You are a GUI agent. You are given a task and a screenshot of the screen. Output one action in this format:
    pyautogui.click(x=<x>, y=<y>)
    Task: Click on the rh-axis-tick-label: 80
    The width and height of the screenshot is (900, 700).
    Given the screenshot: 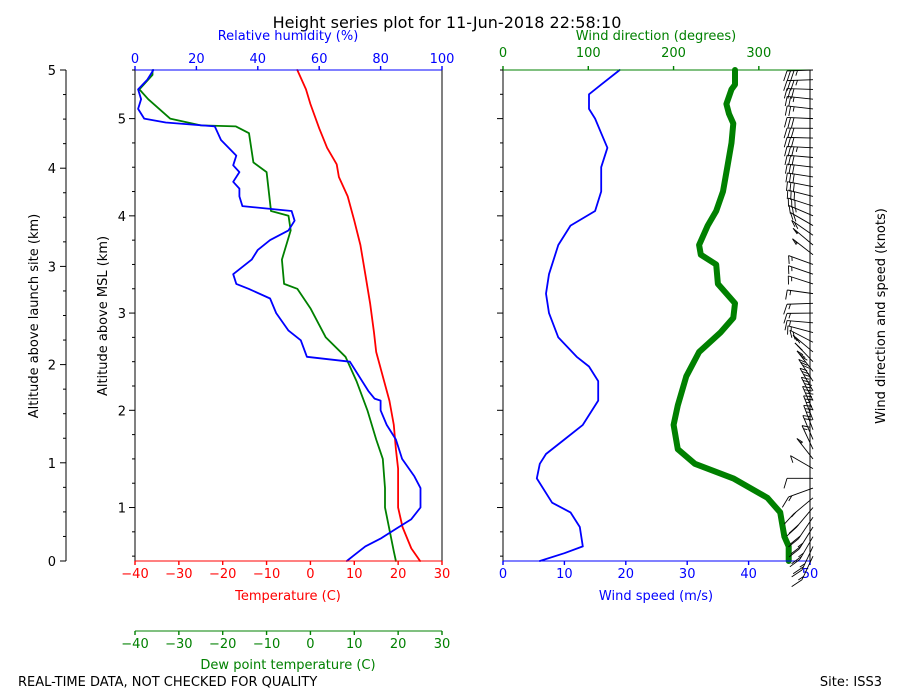 What is the action you would take?
    pyautogui.click(x=380, y=59)
    